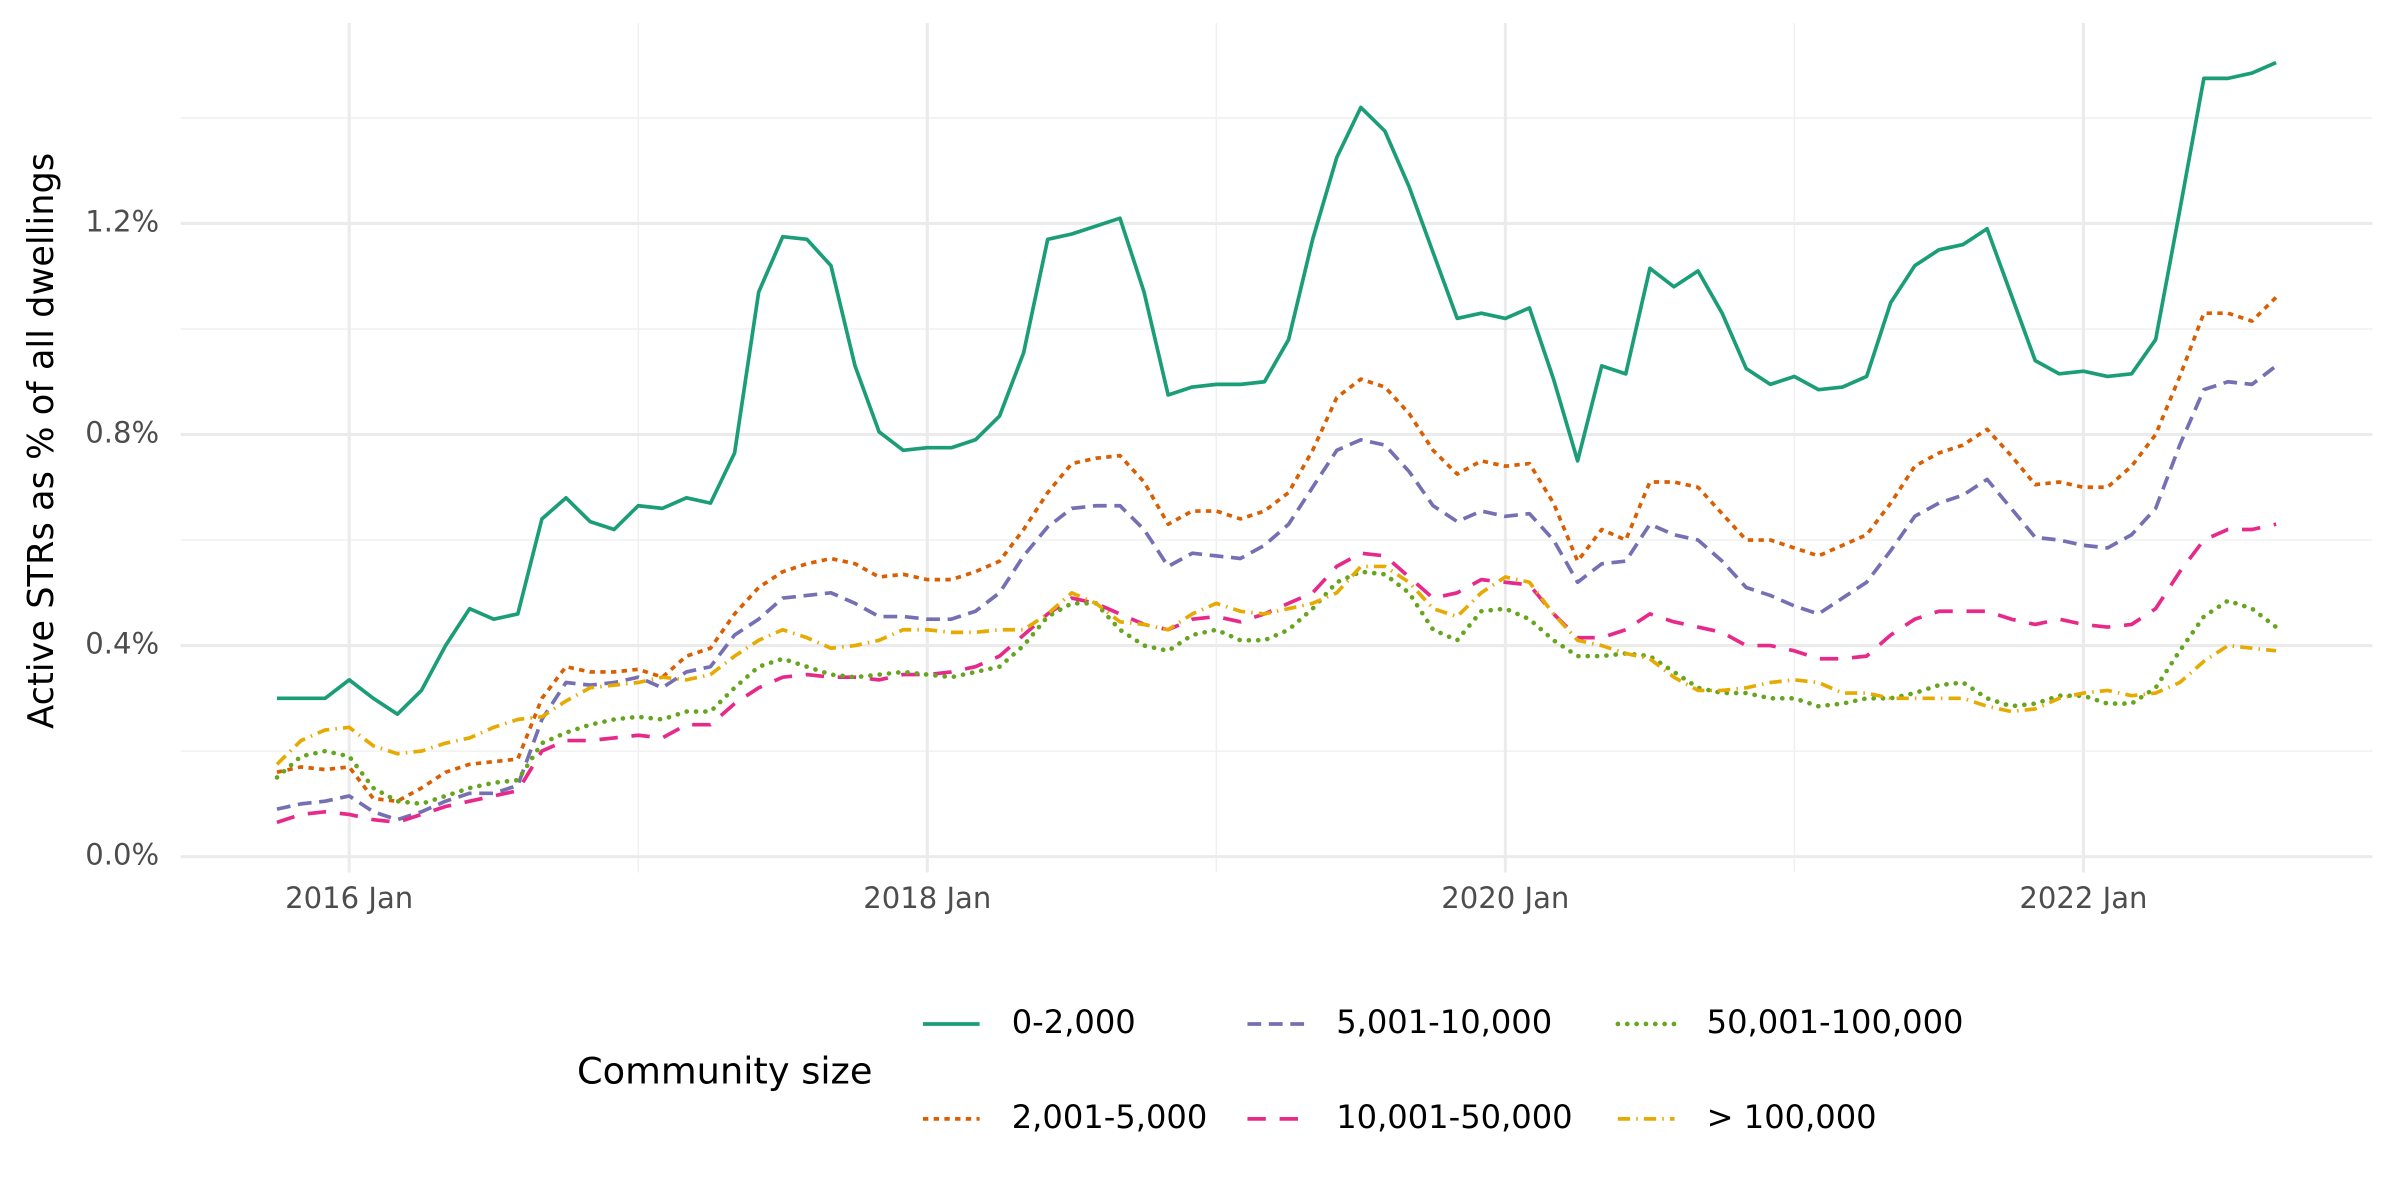  I want to click on legend-label: > 100,000, so click(1792, 1117).